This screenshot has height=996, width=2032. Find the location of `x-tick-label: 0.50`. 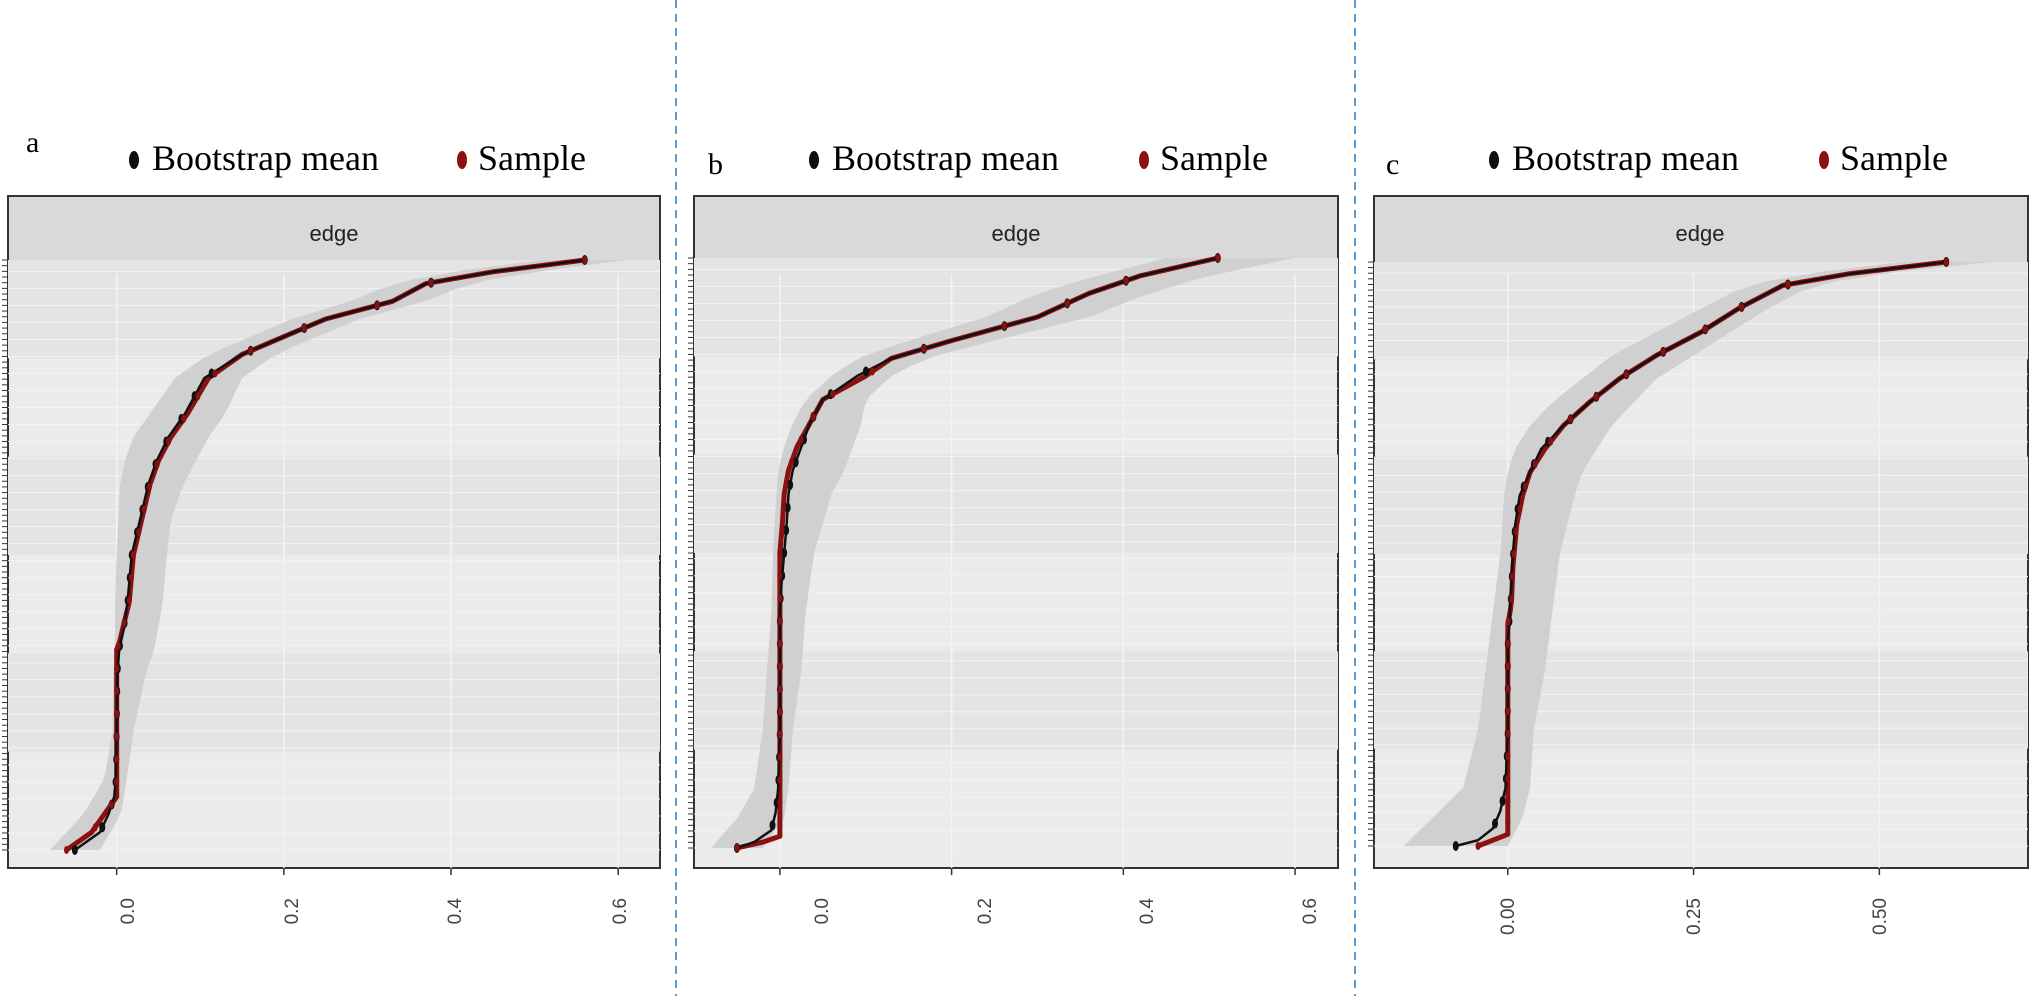

x-tick-label: 0.50 is located at coordinates (1880, 916).